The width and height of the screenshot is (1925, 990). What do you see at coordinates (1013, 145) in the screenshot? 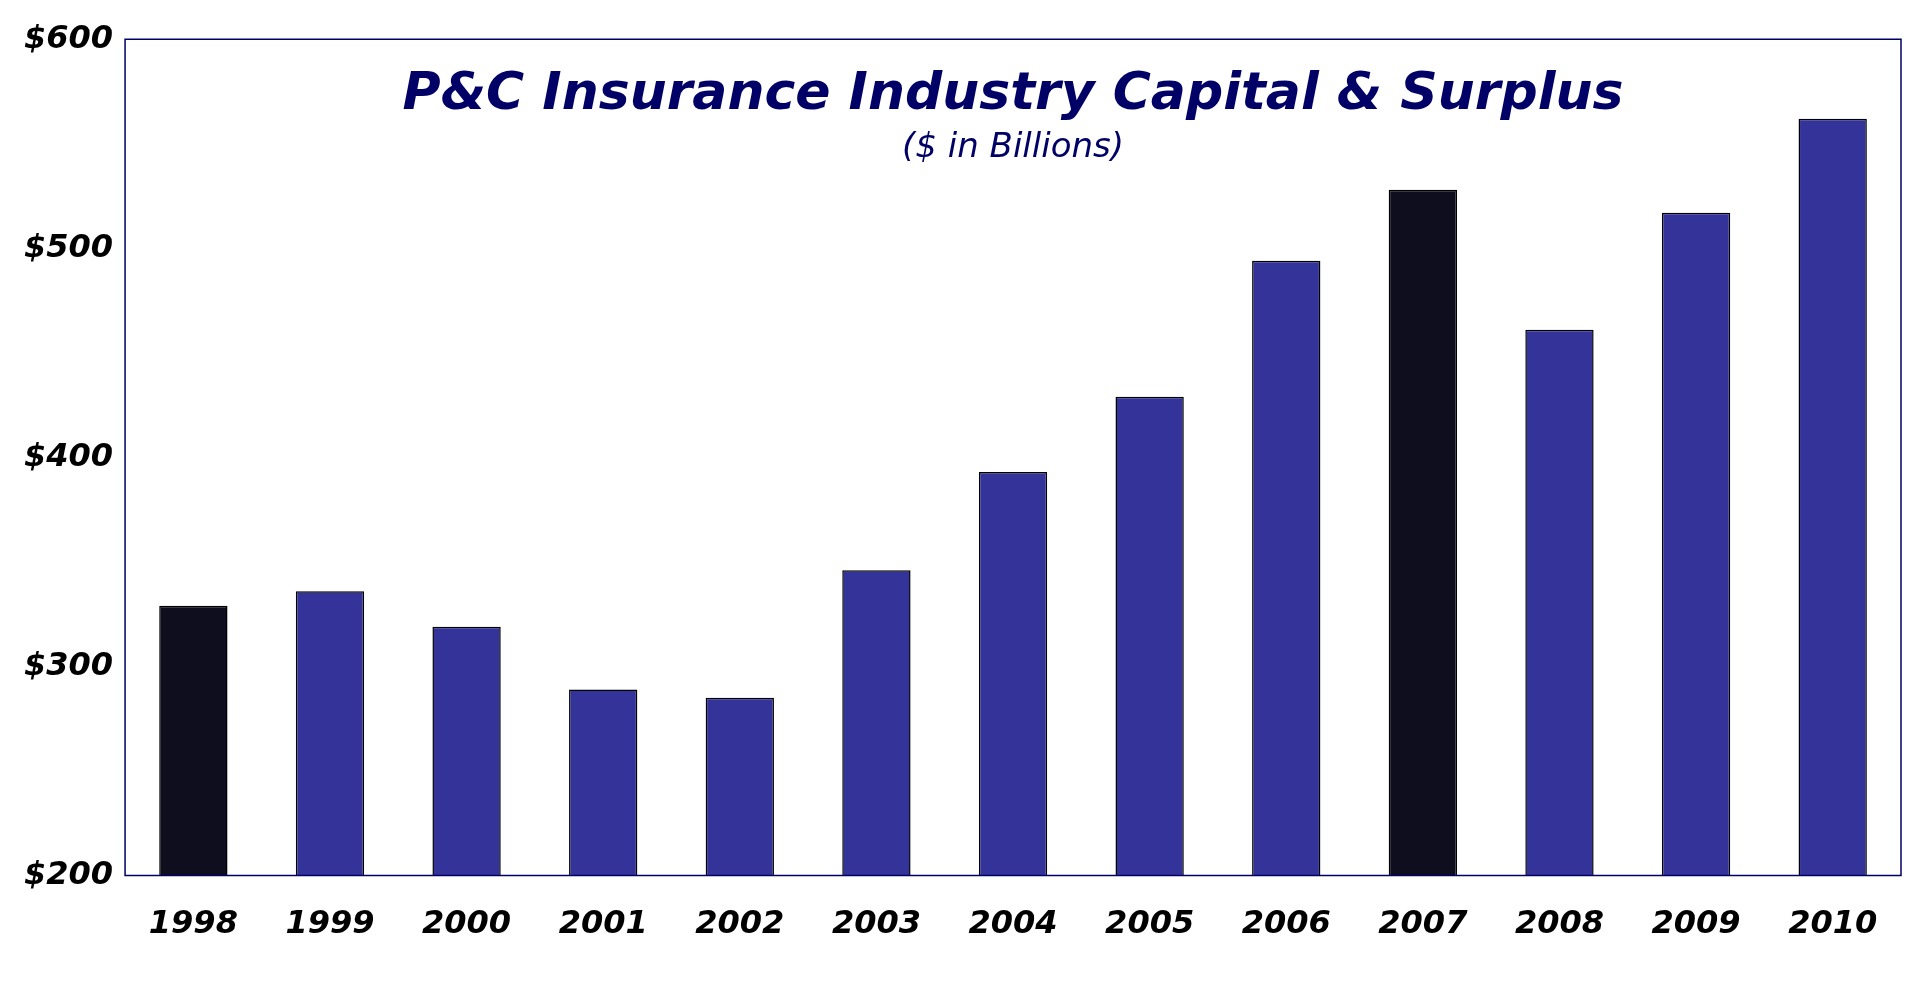
I see `text: ($ in Billions)` at bounding box center [1013, 145].